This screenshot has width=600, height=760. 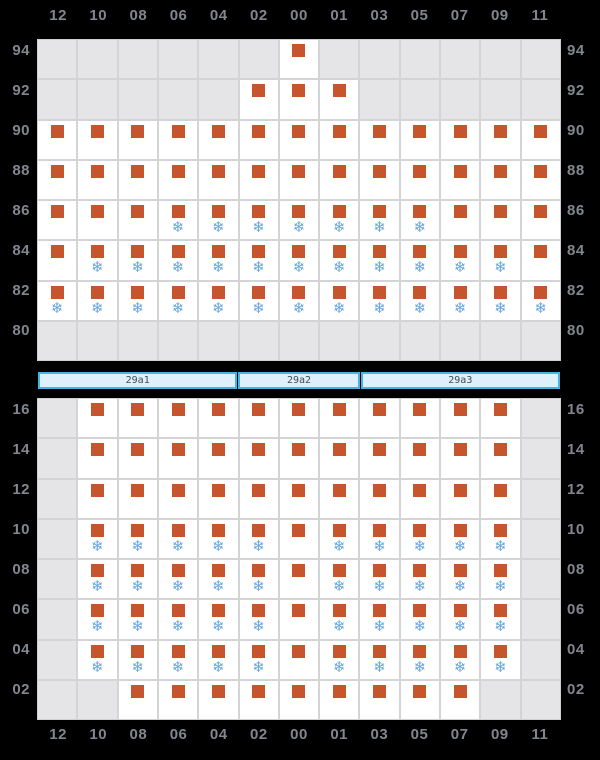 What do you see at coordinates (576, 649) in the screenshot?
I see `row-label-right: 04` at bounding box center [576, 649].